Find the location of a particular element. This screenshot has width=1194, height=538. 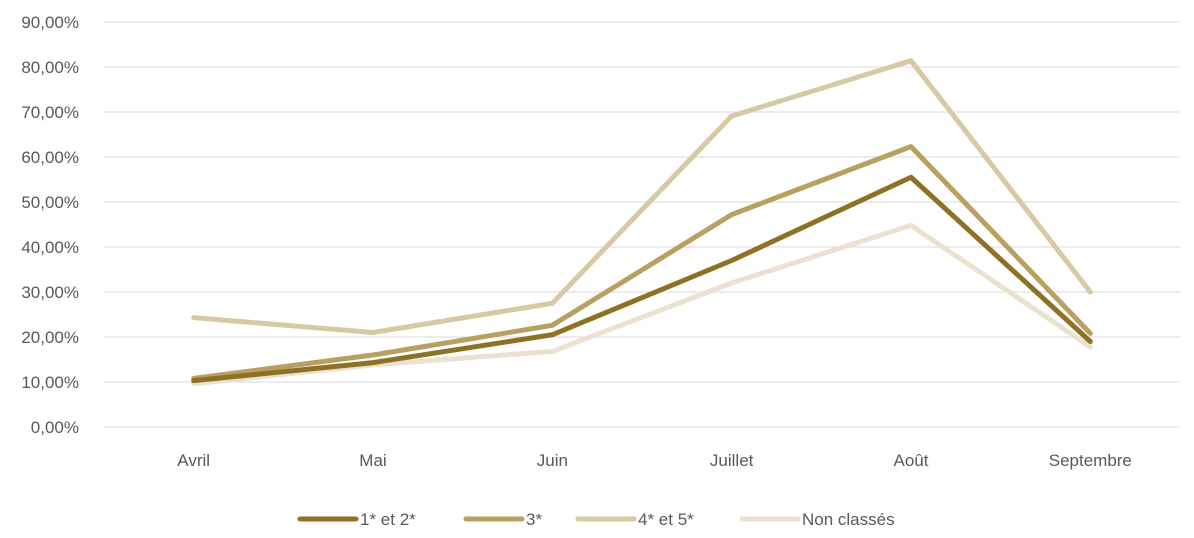

x-tick-label: Juin is located at coordinates (552, 460).